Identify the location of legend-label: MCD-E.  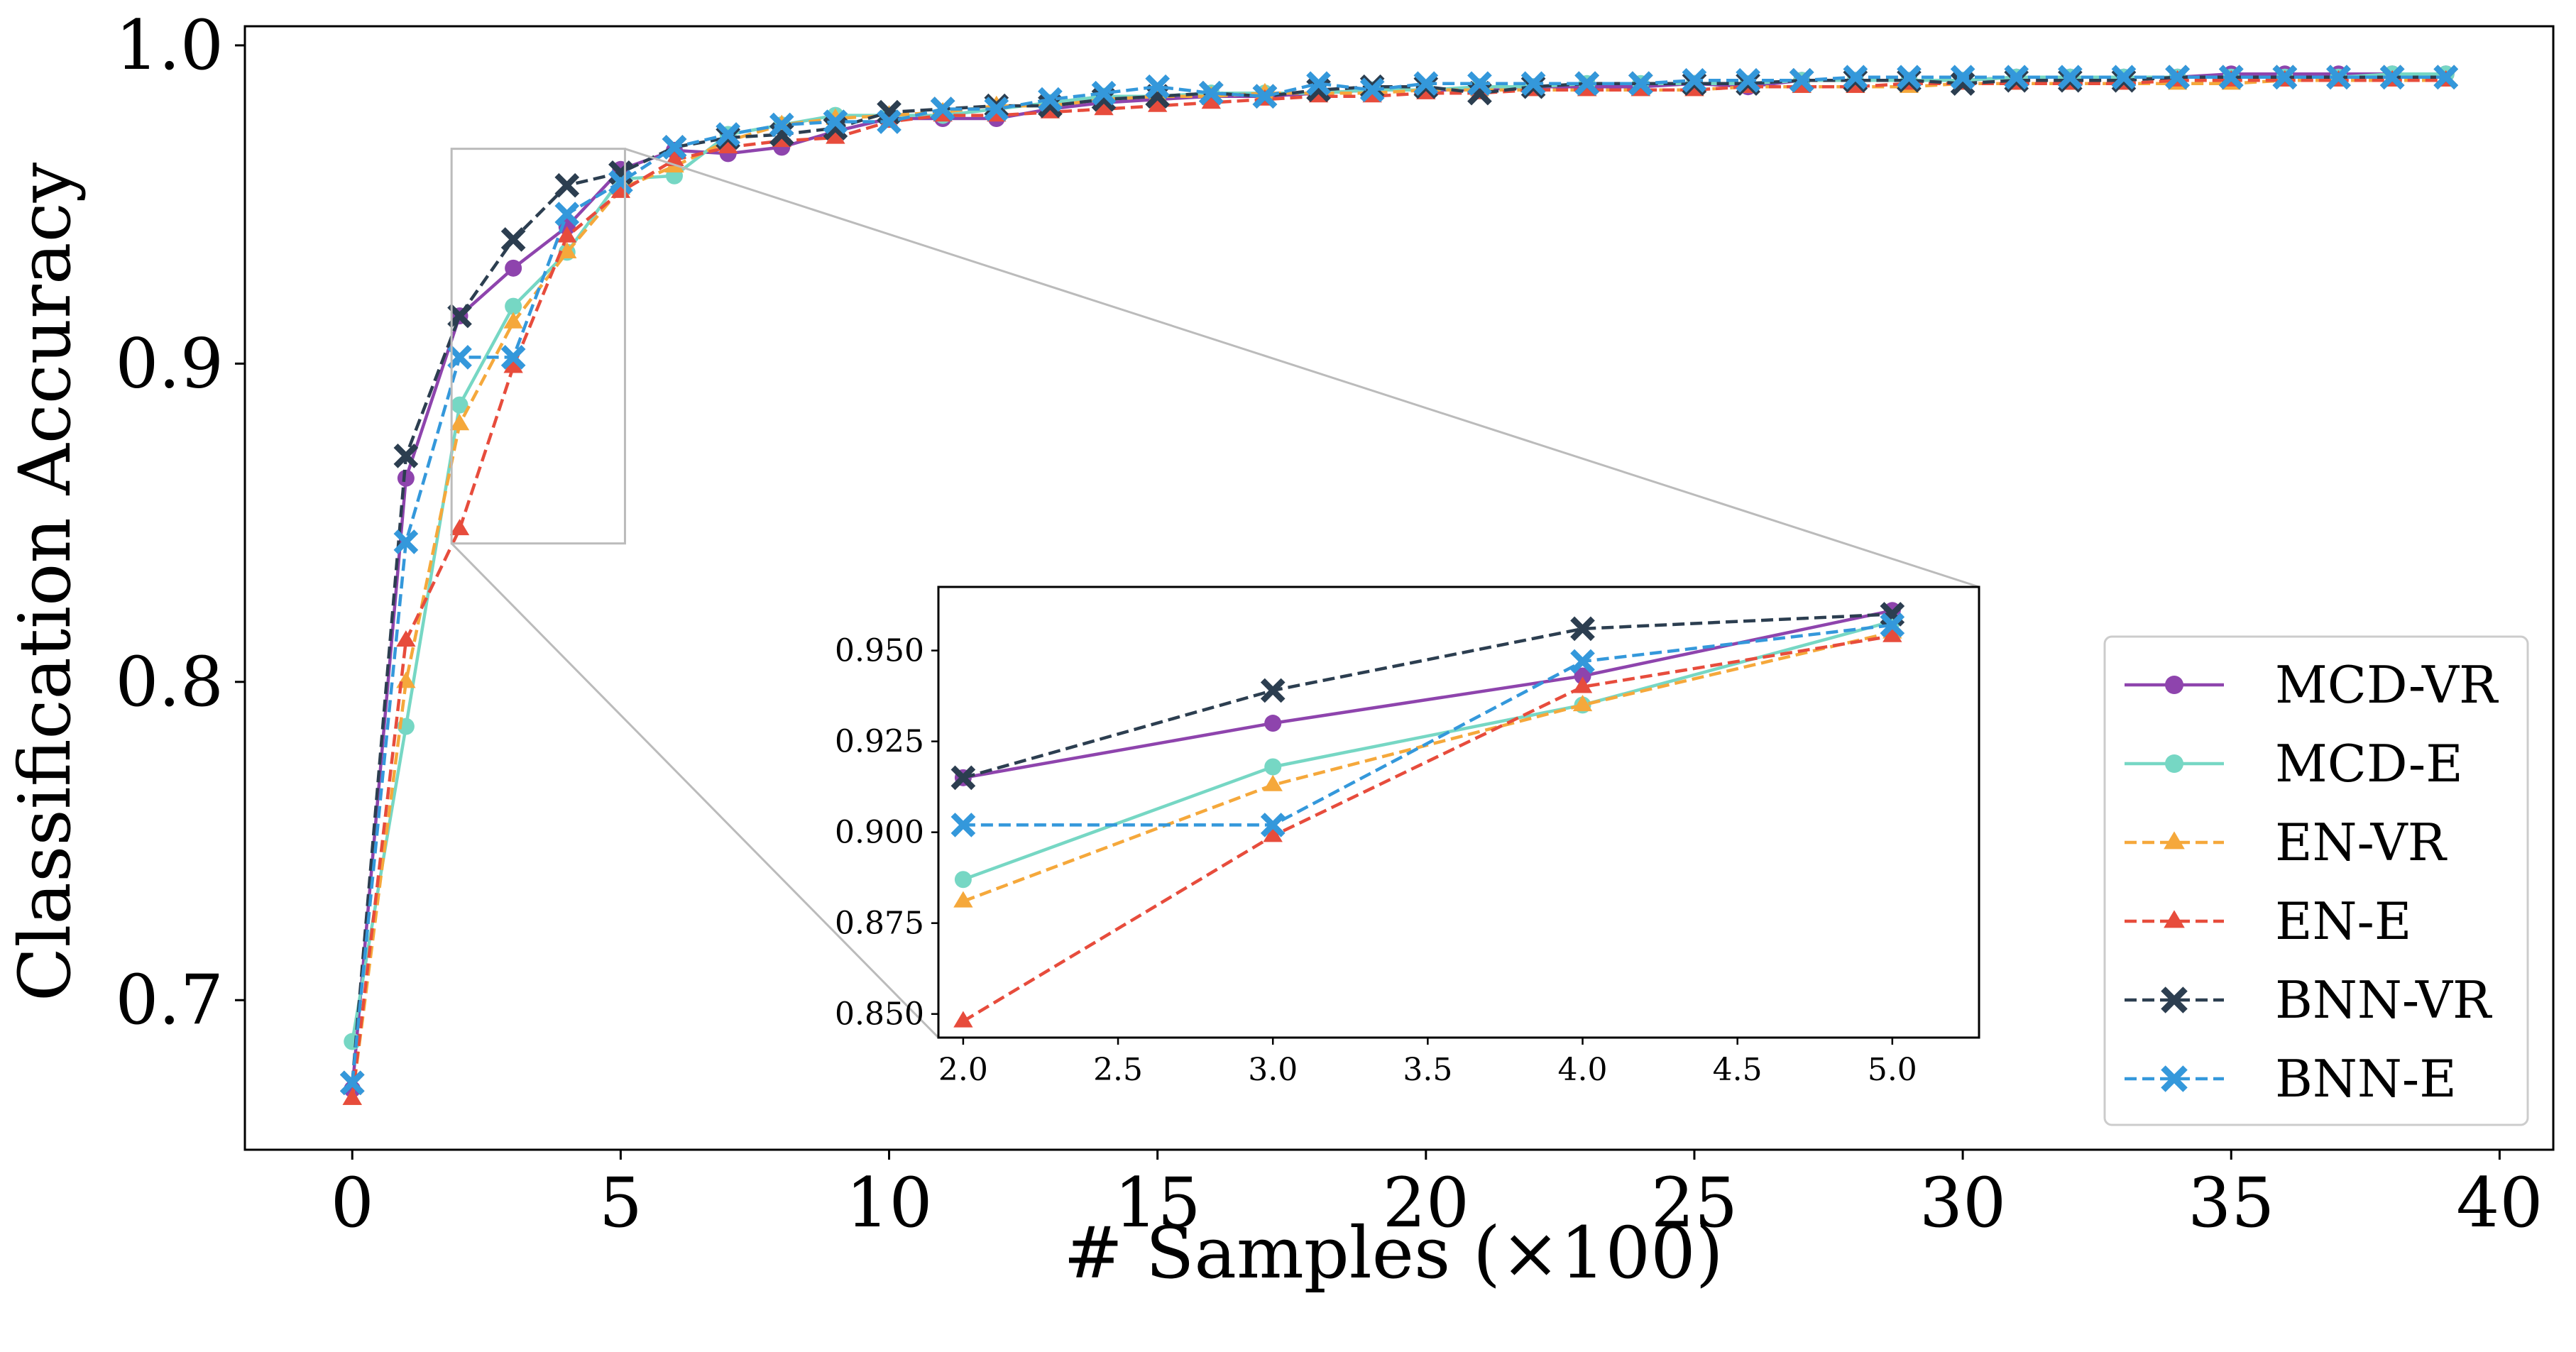
(2369, 763).